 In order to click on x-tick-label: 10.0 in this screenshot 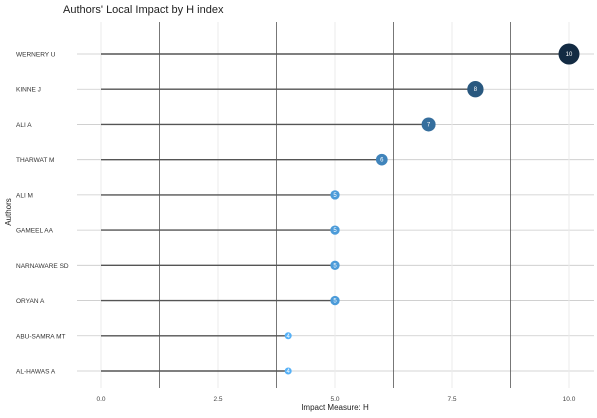, I will do `click(569, 399)`.